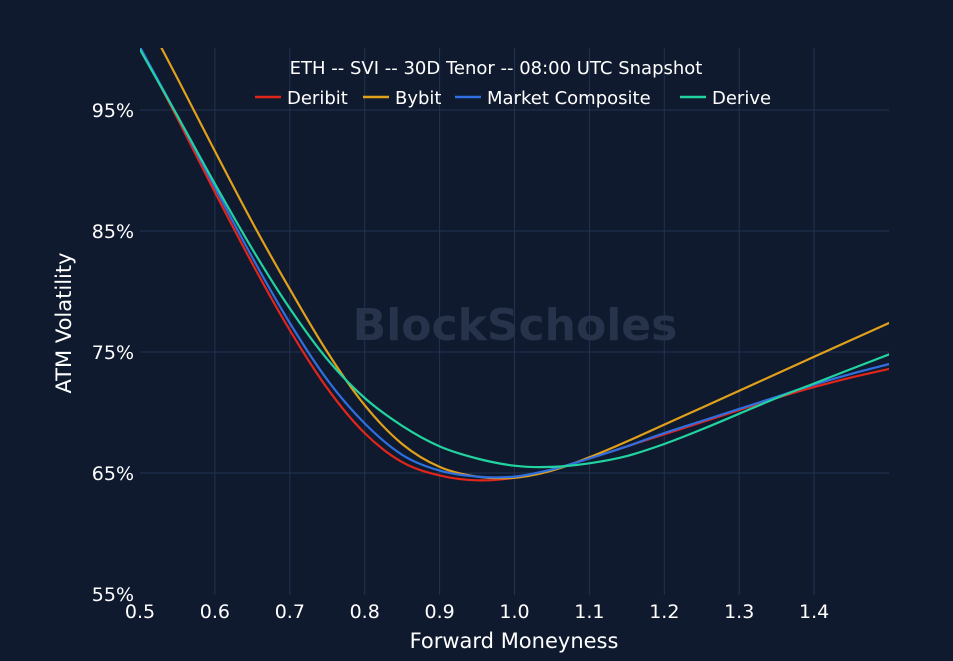 The image size is (953, 661). I want to click on x-tick-label: 1.4, so click(814, 612).